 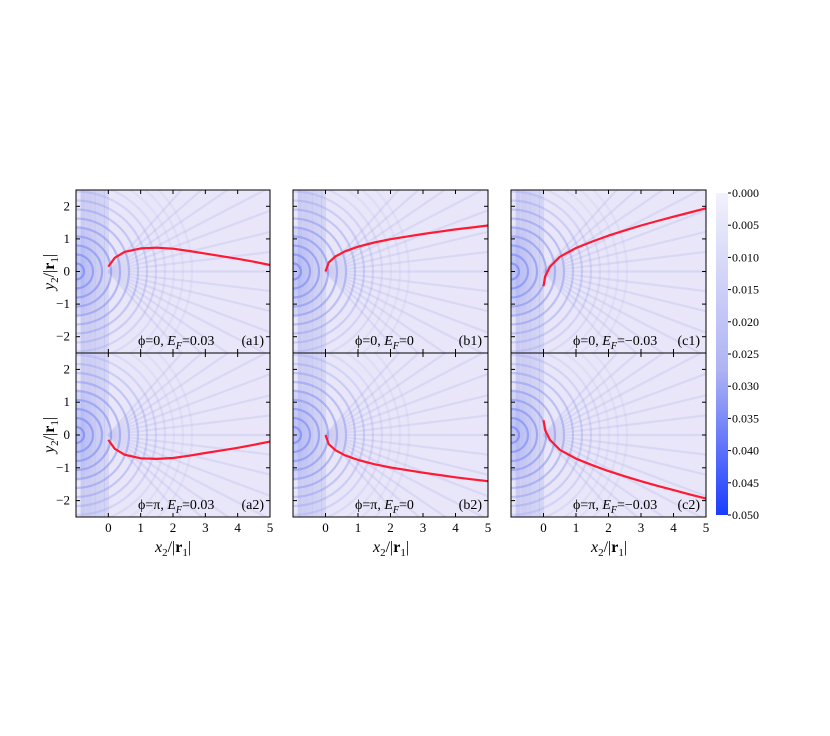 What do you see at coordinates (384, 507) in the screenshot?
I see `panel-annotation: ϕ=π, EF=0` at bounding box center [384, 507].